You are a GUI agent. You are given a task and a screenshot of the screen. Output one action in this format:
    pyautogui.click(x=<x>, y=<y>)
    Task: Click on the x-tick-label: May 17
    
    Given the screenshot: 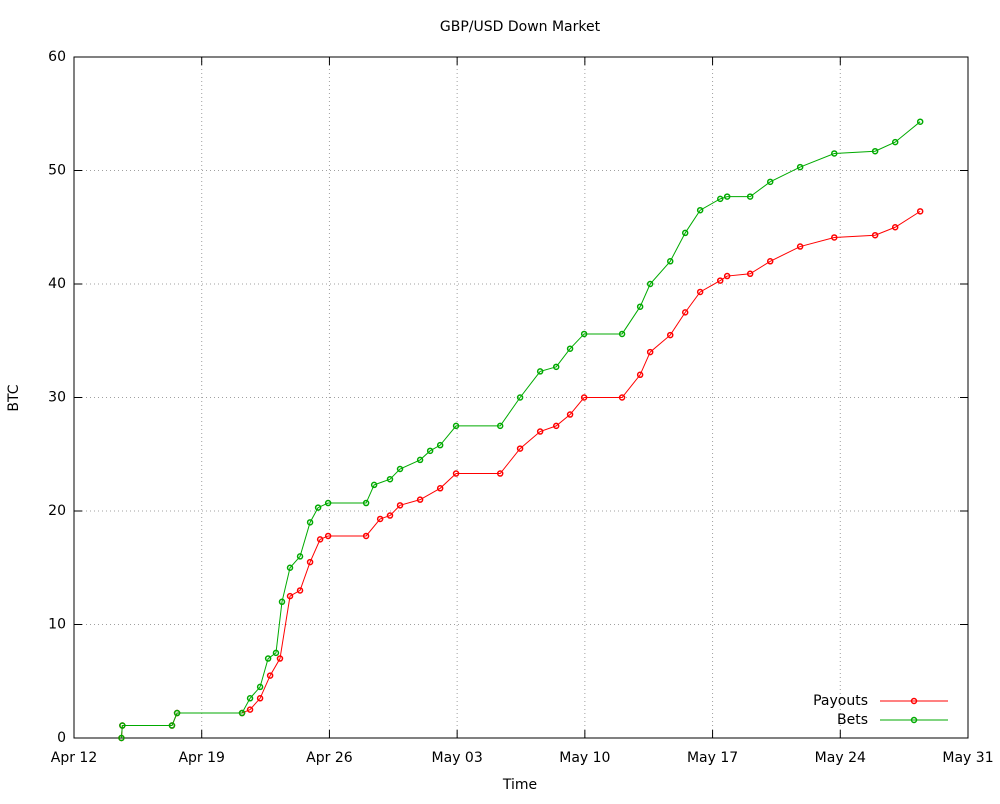 What is the action you would take?
    pyautogui.click(x=712, y=758)
    